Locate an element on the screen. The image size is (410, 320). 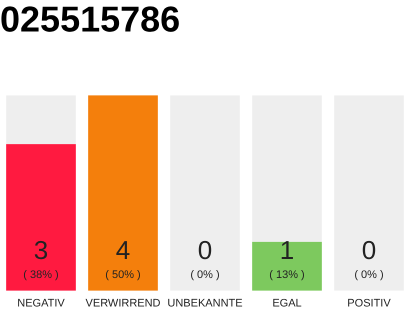
x-tick-label: UNBEKANNTE is located at coordinates (205, 303).